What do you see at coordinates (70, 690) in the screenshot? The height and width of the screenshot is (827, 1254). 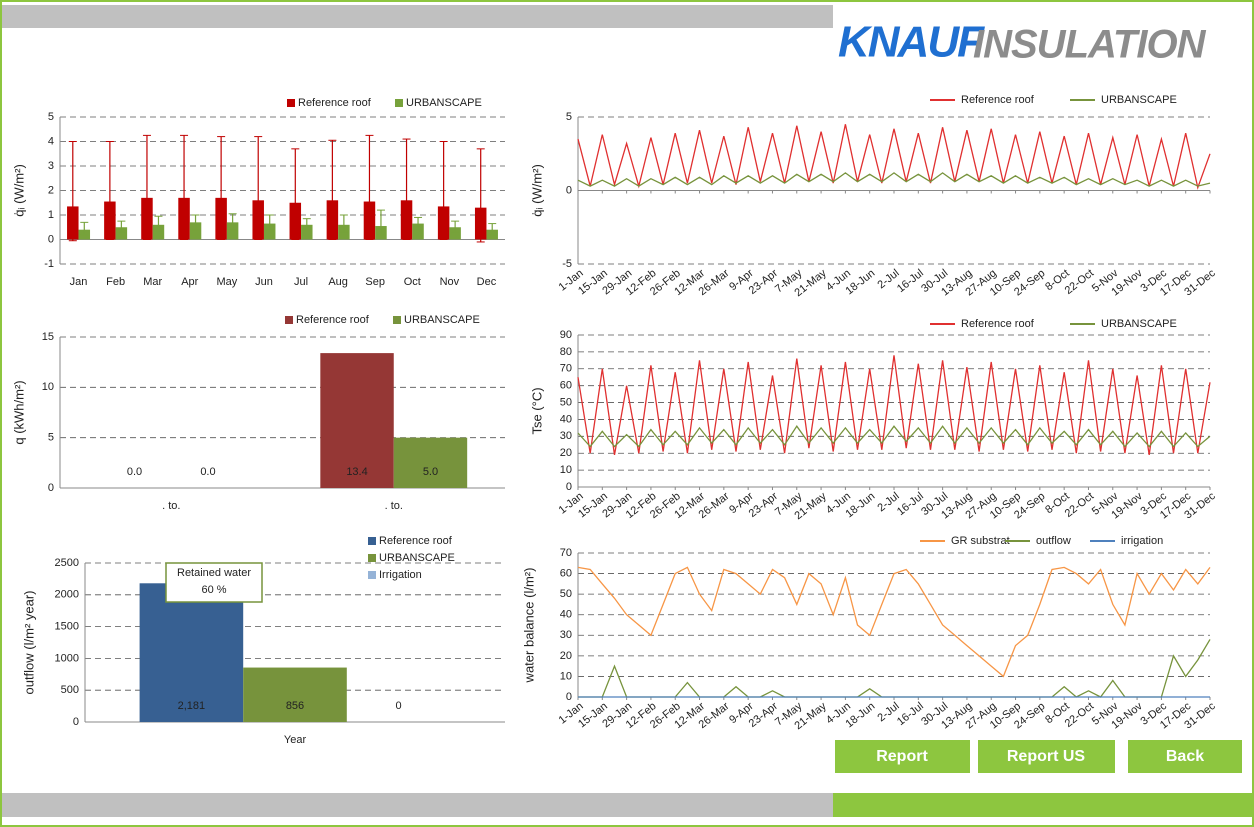 I see `y-tick-label: 500` at bounding box center [70, 690].